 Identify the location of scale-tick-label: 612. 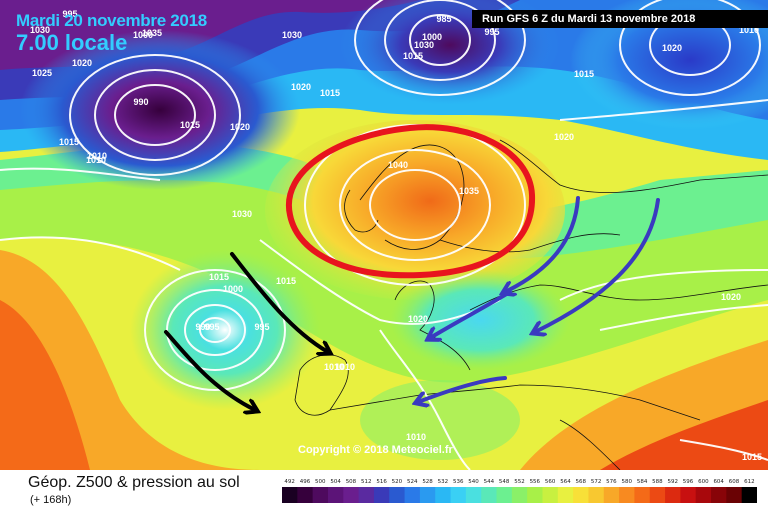
(749, 482).